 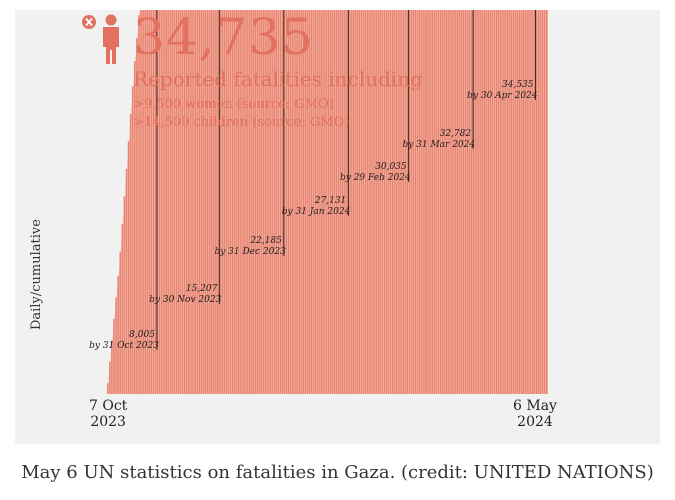 What do you see at coordinates (456, 134) in the screenshot?
I see `annotation-value: 32,782` at bounding box center [456, 134].